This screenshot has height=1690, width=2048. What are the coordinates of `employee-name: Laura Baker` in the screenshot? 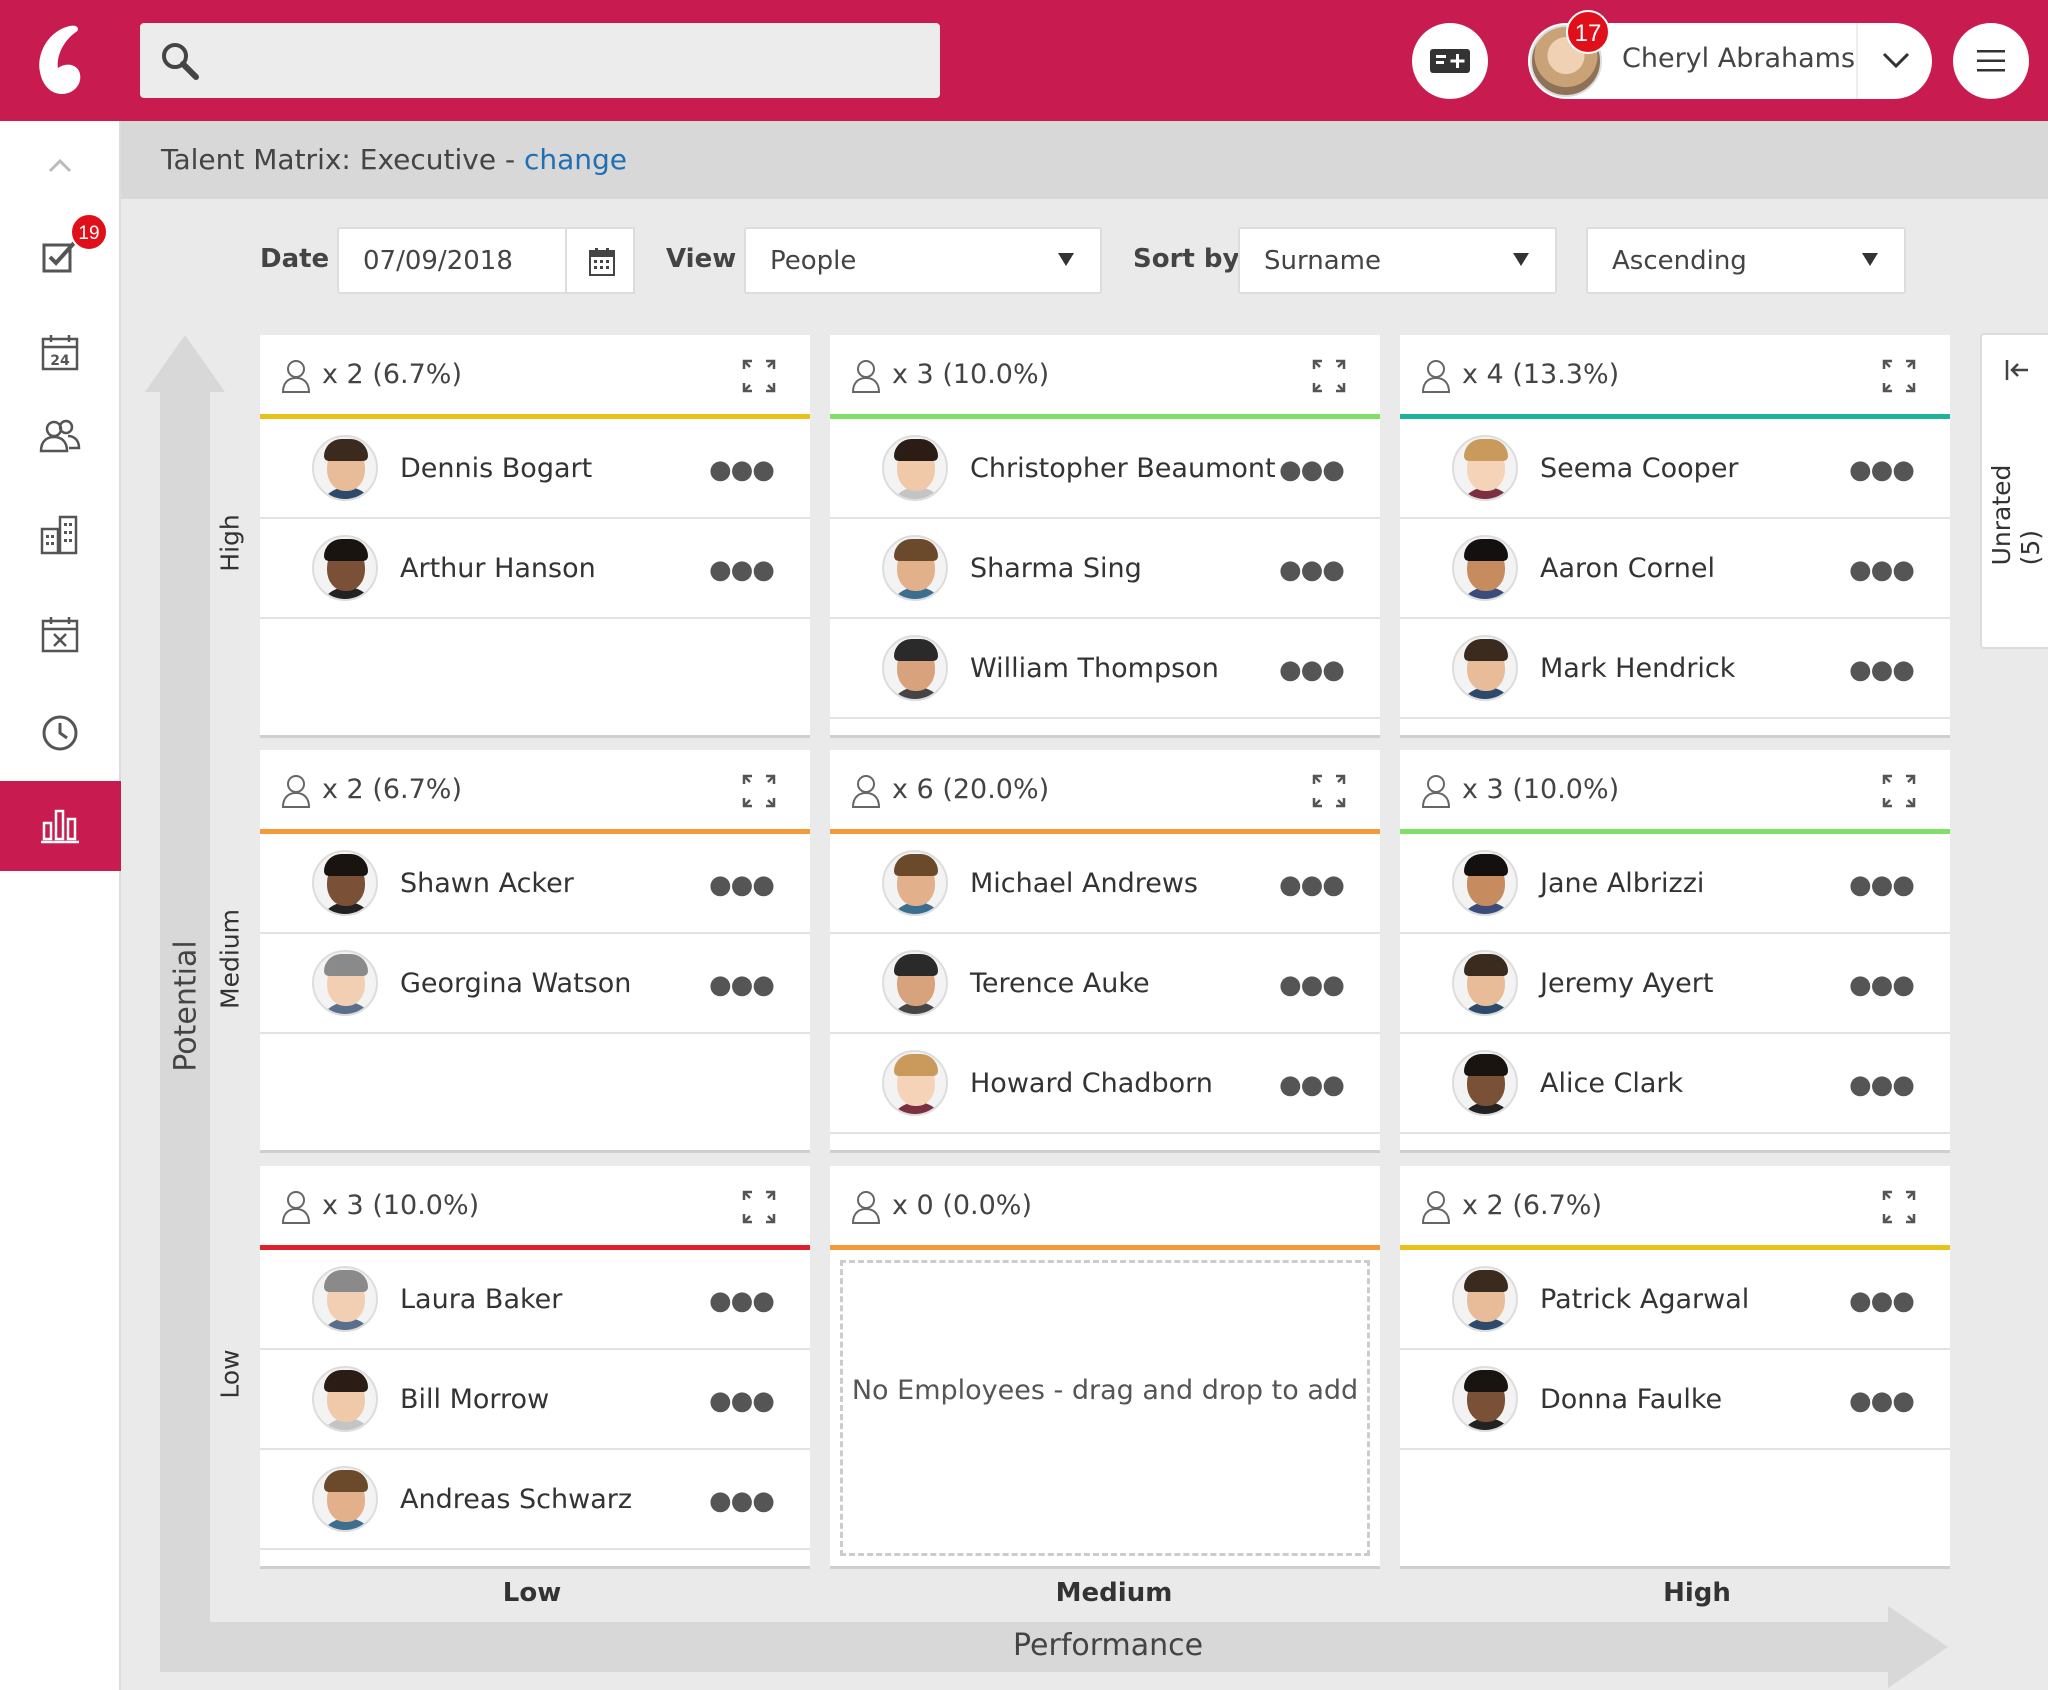 It's located at (481, 1299).